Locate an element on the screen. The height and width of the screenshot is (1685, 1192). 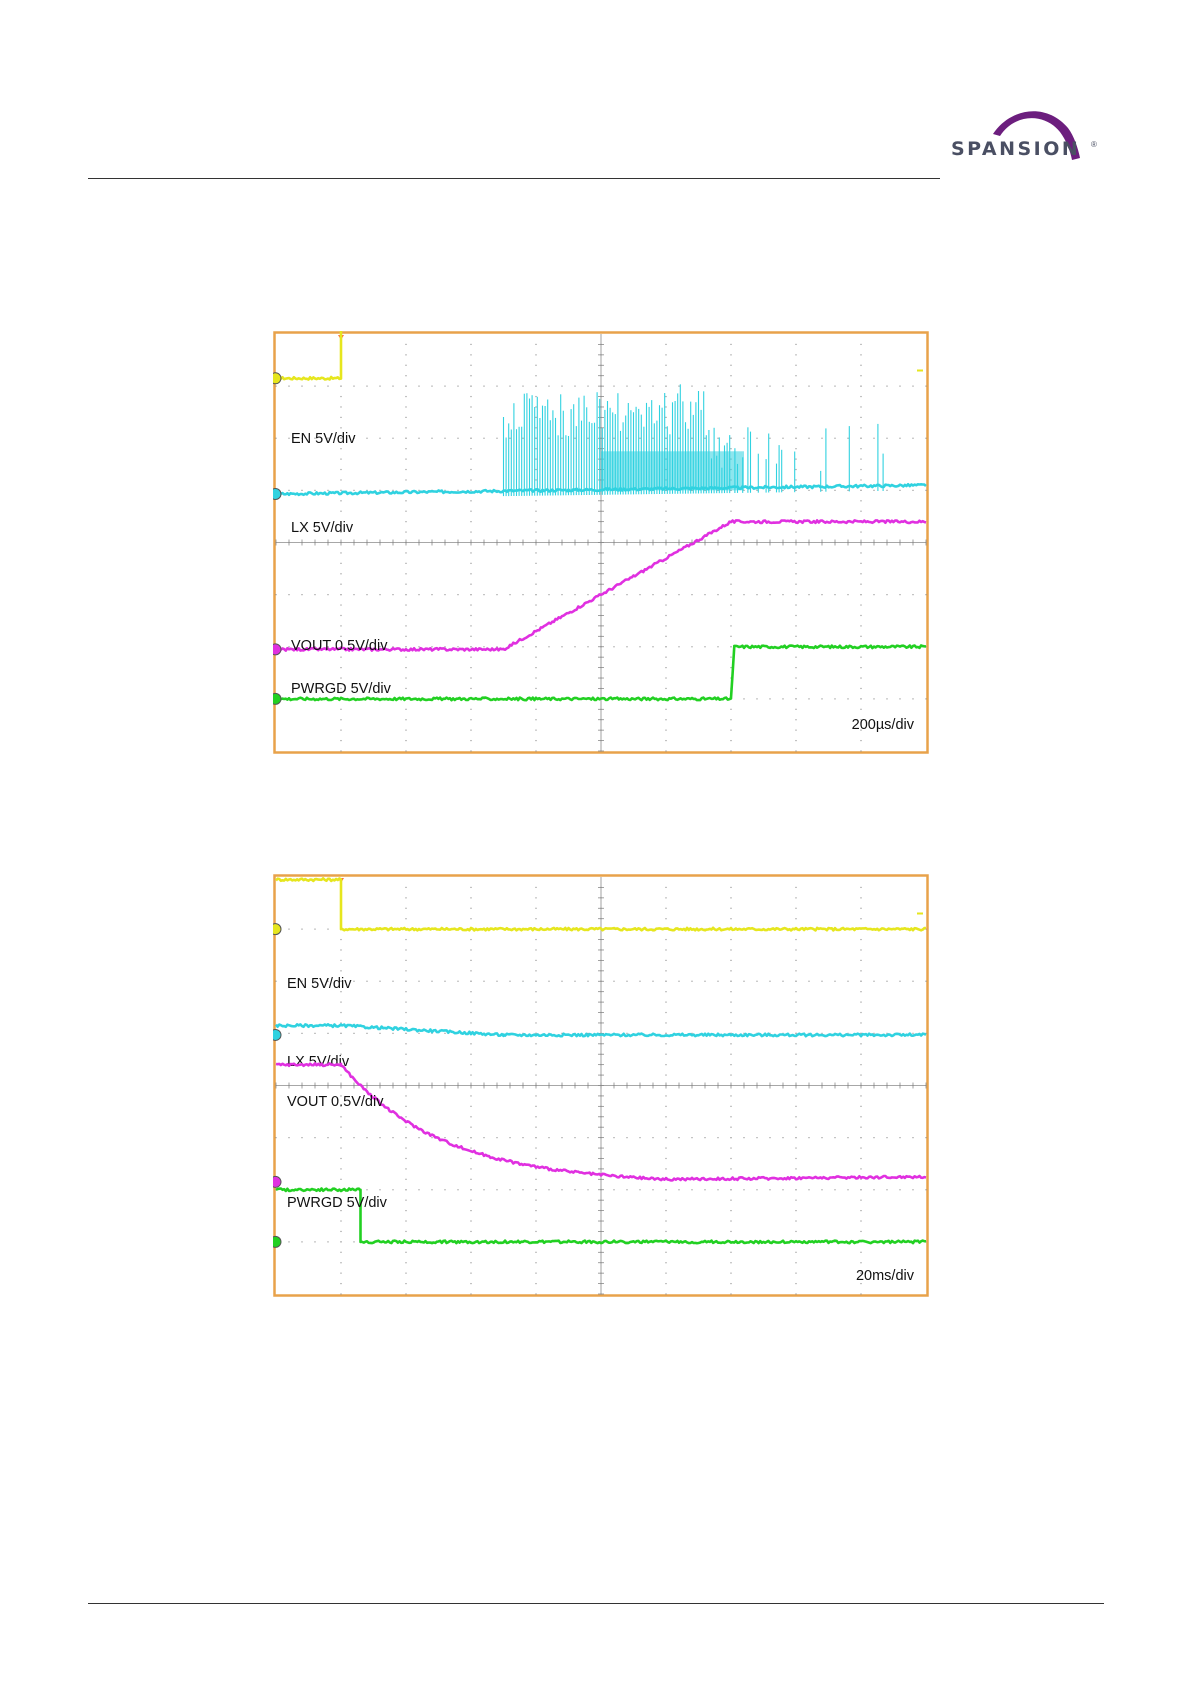
timebase-label: 20ms/div is located at coordinates (885, 1276).